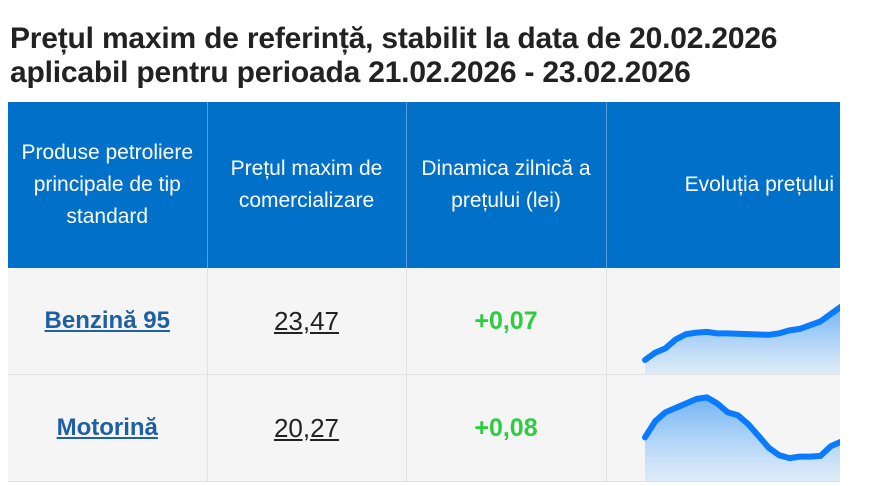 The height and width of the screenshot is (486, 873). I want to click on price-cell: 23,47, so click(307, 321).